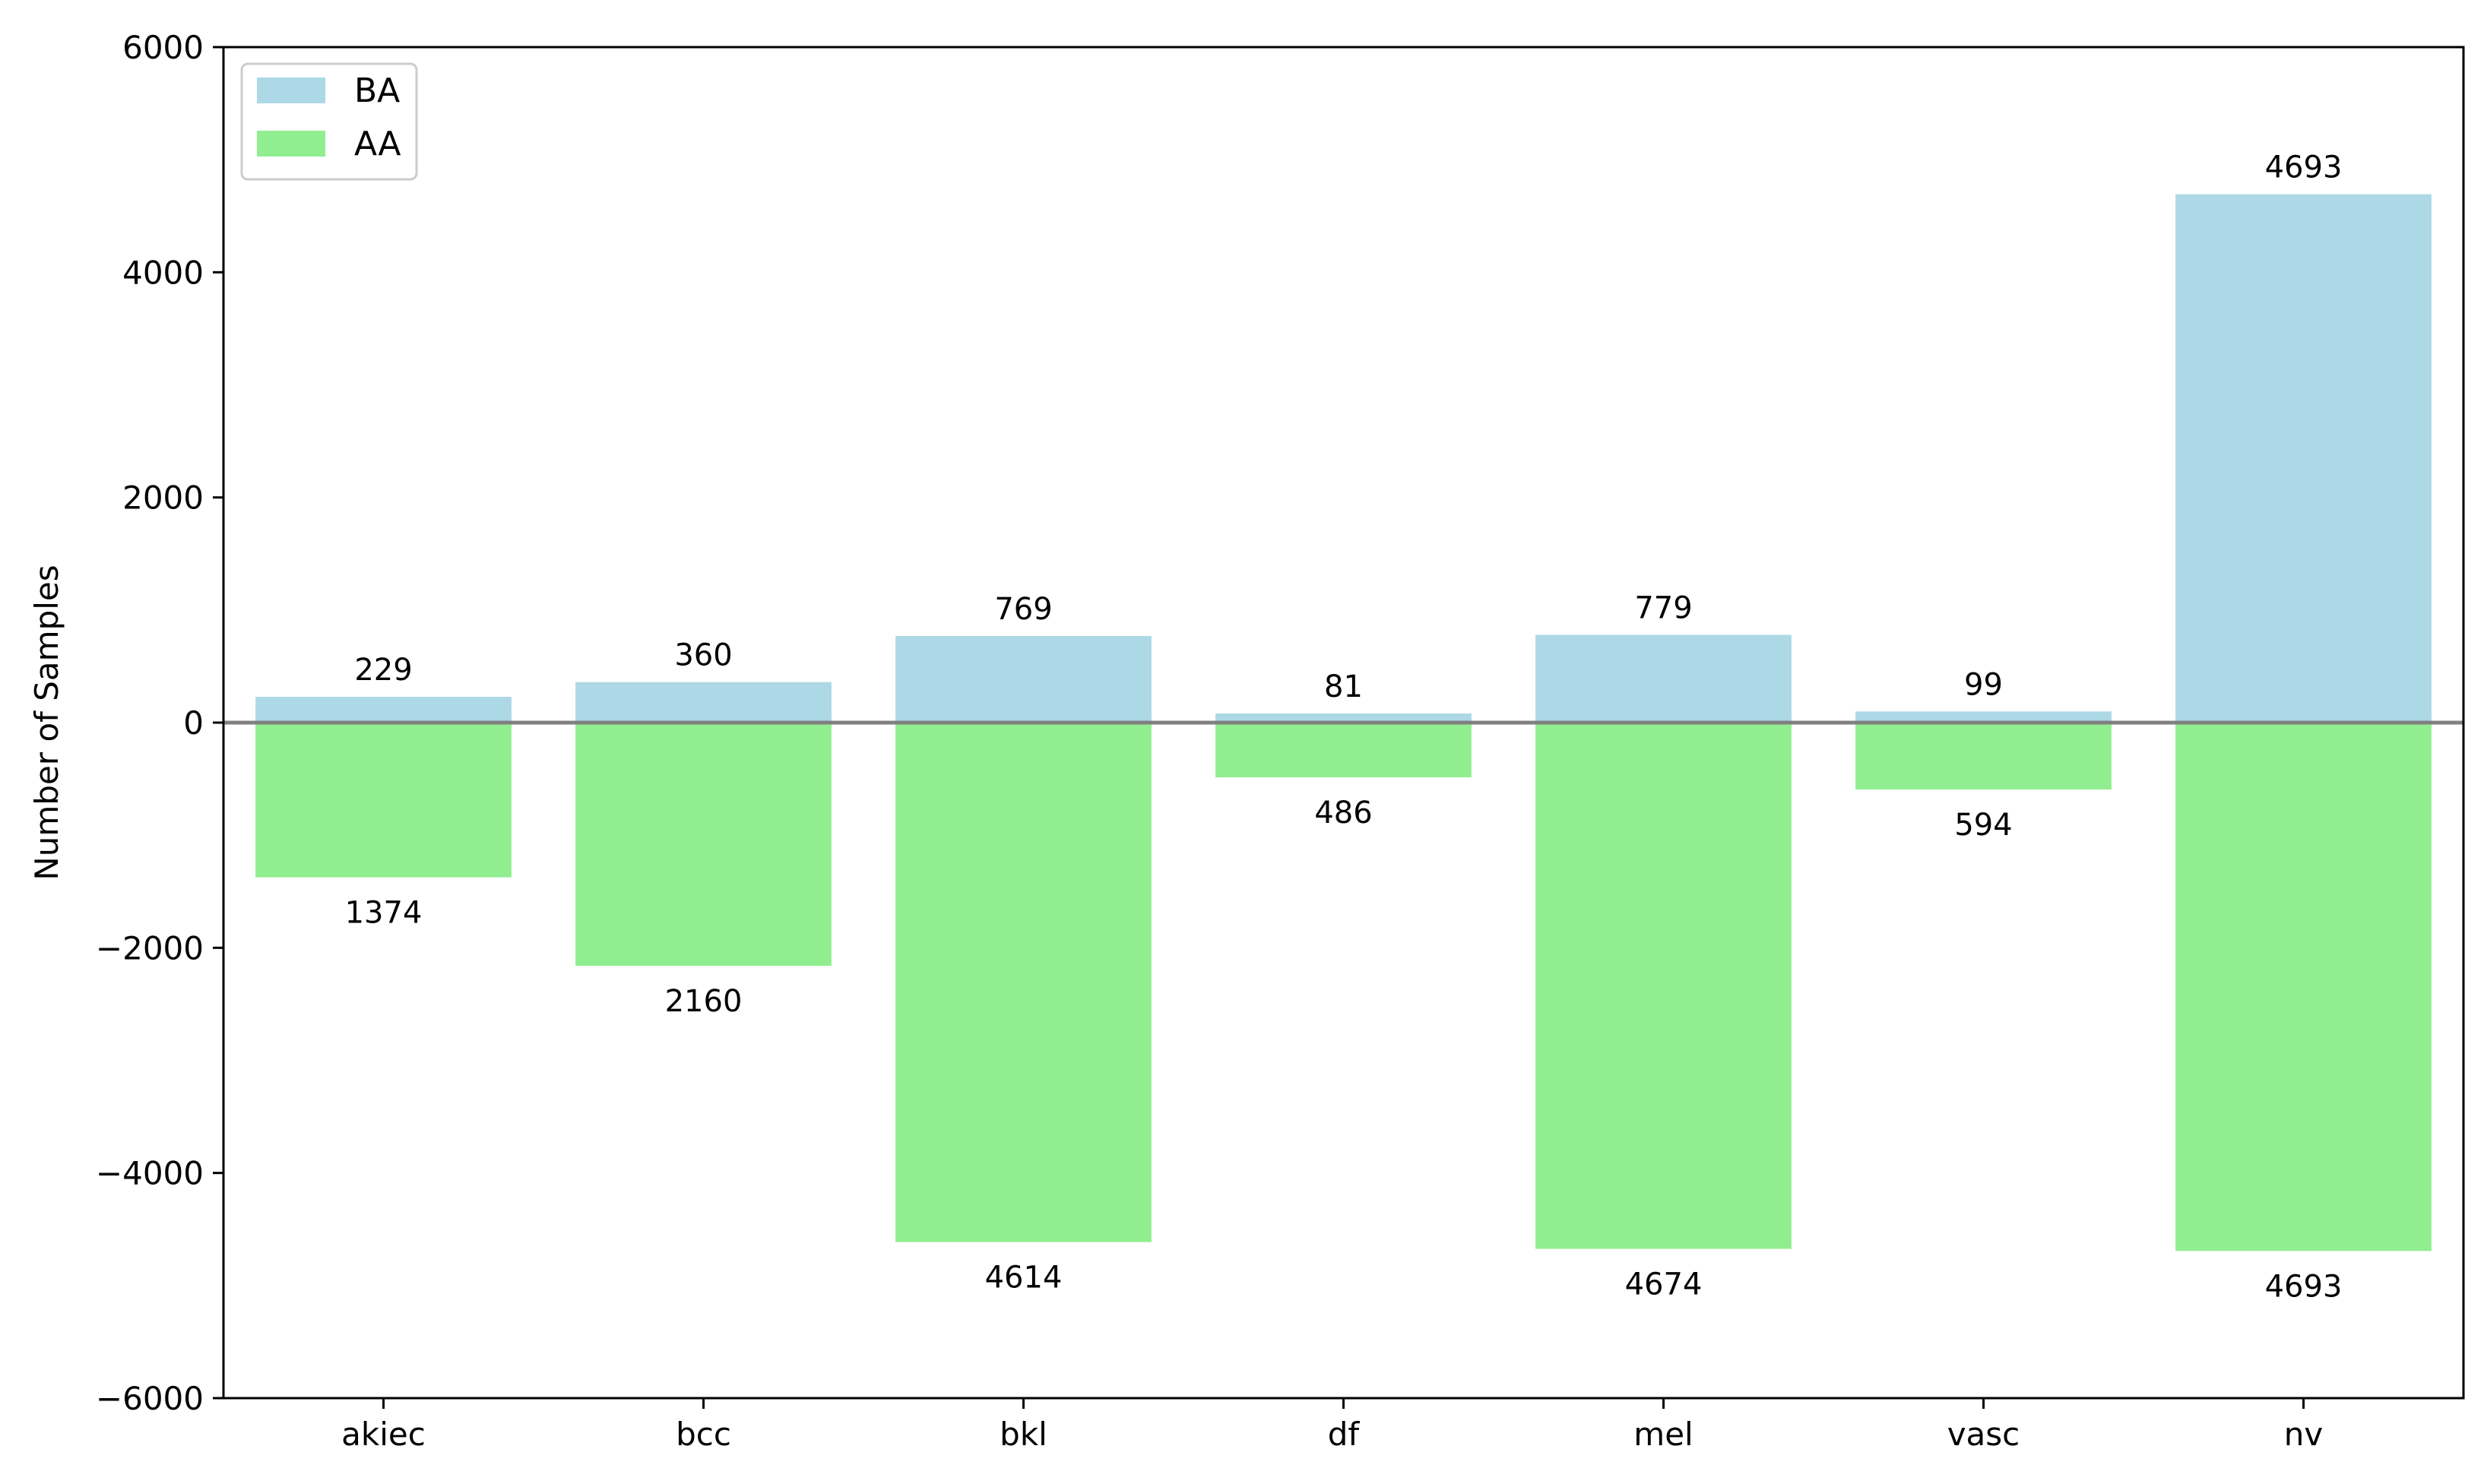 This screenshot has width=2484, height=1484. I want to click on y-tick-label-0: 6000, so click(163, 47).